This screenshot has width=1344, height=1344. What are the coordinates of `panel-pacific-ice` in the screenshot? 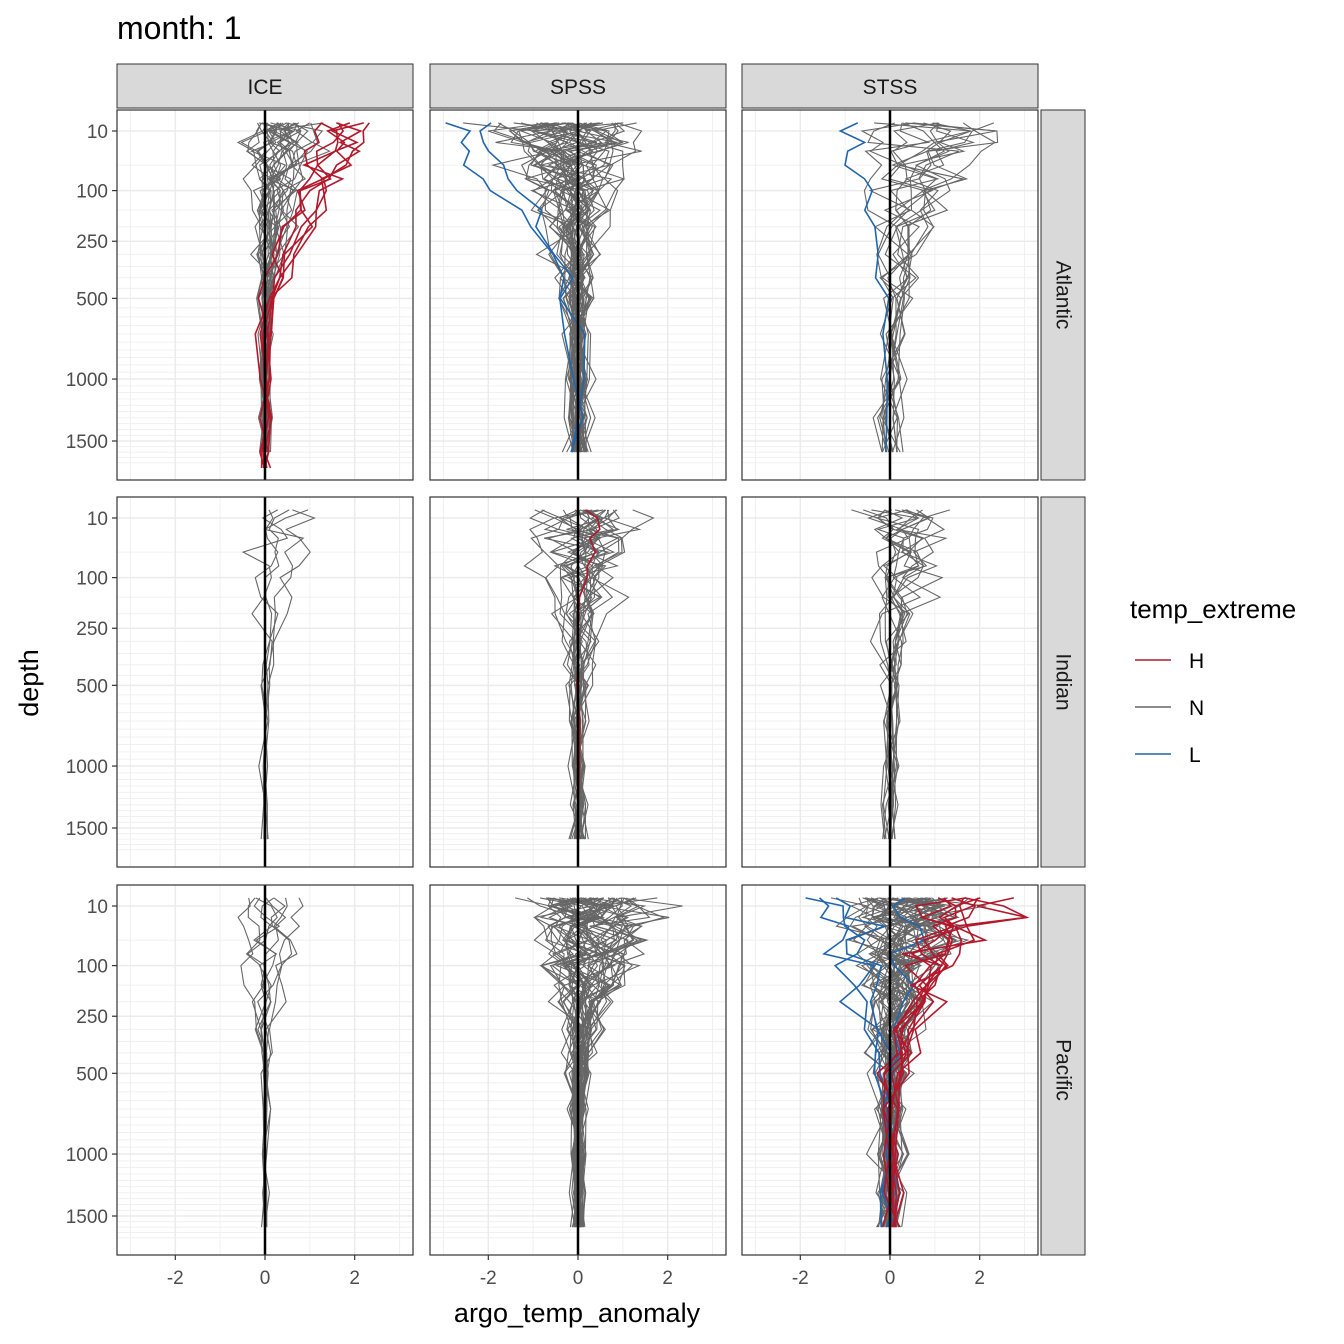 It's located at (265, 1070).